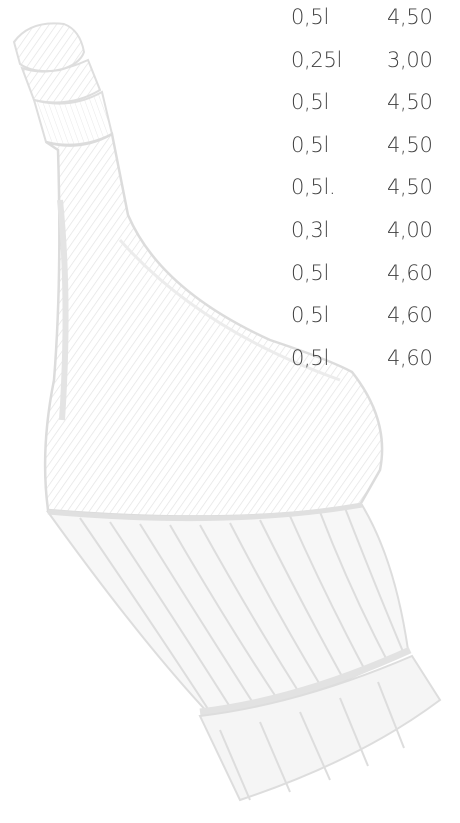  Describe the element at coordinates (317, 59) in the screenshot. I see `volume-label: 0,25l` at that location.